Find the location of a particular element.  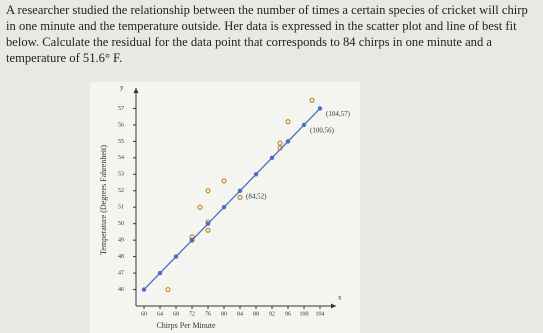

y-tick-label: 46 is located at coordinates (121, 290).